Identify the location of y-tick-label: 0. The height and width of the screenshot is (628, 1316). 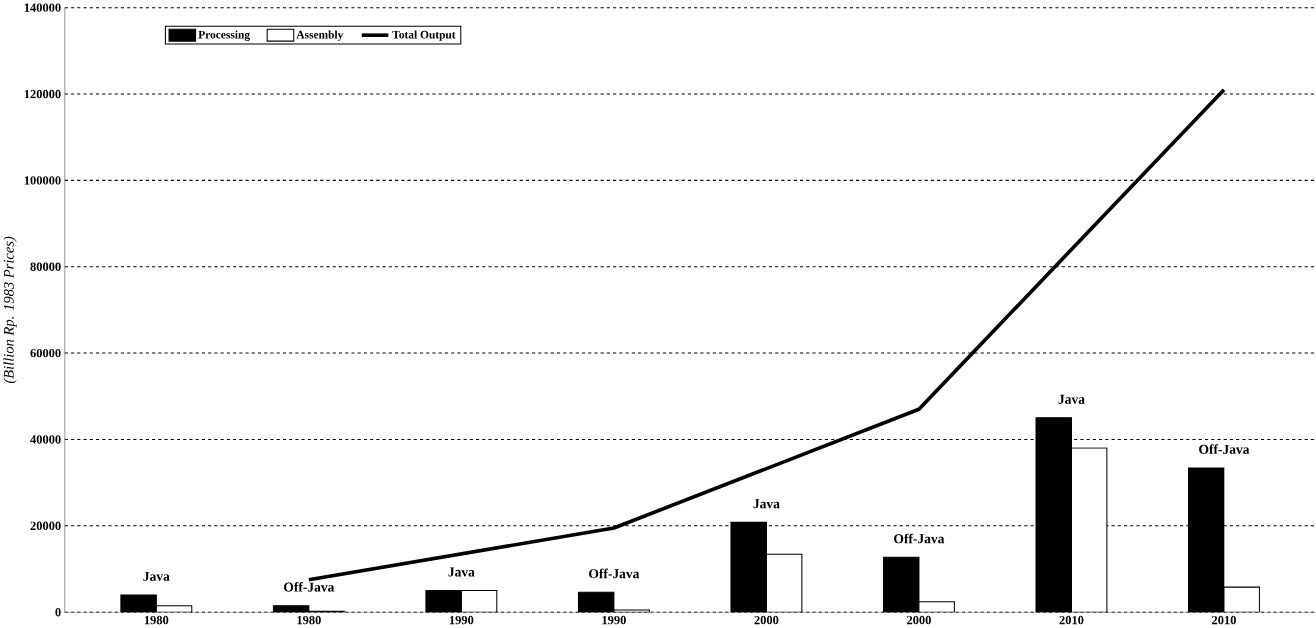
(58, 612).